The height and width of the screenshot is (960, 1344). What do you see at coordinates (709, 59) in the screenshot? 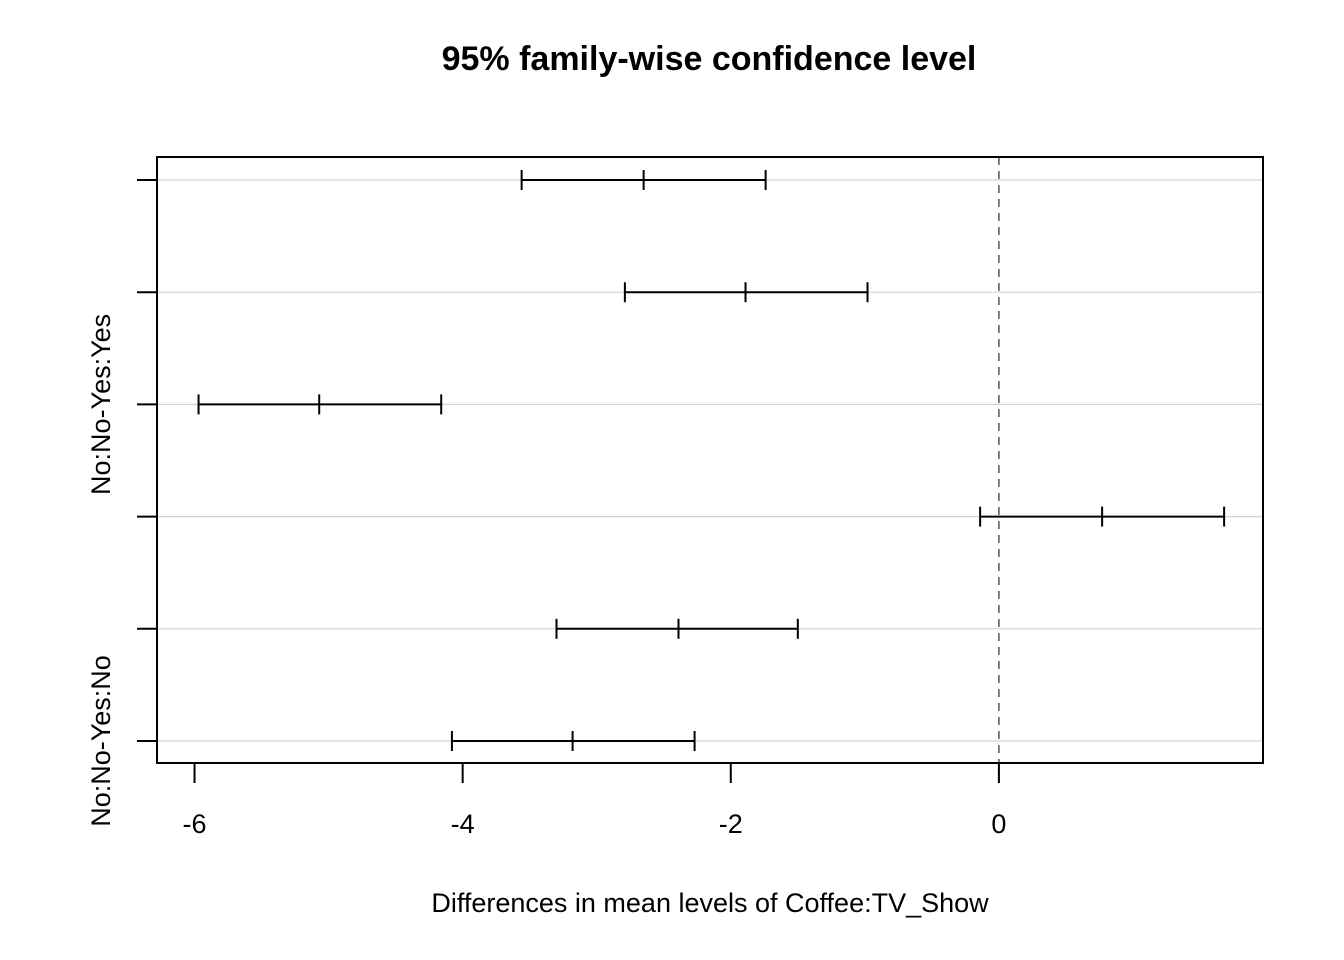
I see `chart-title: 95% family-wise confidence level` at bounding box center [709, 59].